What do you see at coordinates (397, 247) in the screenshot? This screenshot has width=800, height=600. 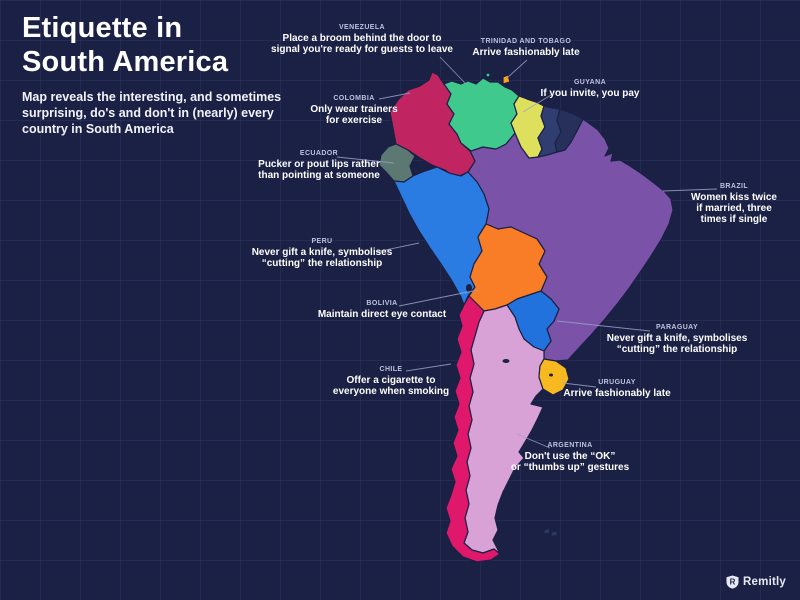 I see `leader-peru` at bounding box center [397, 247].